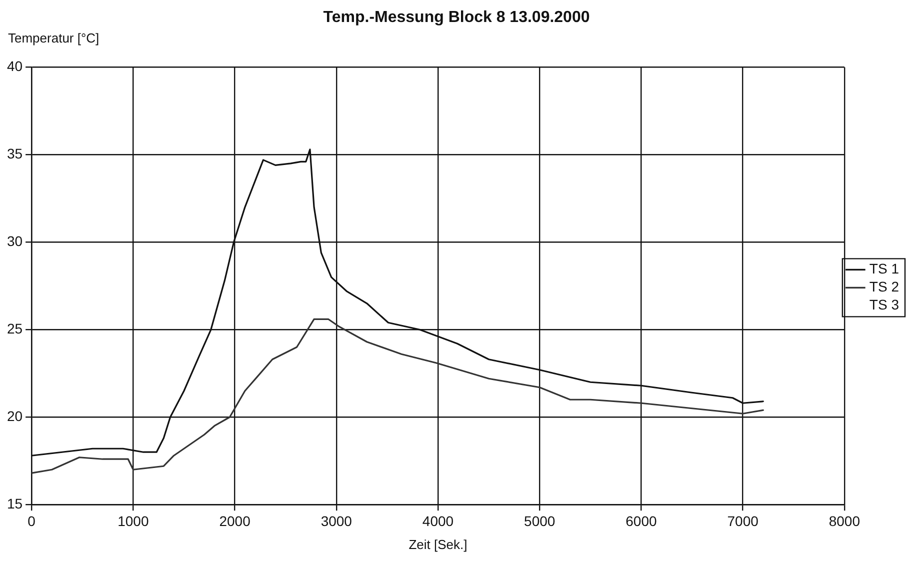  Describe the element at coordinates (14, 241) in the screenshot. I see `y-tick-label: 30` at that location.